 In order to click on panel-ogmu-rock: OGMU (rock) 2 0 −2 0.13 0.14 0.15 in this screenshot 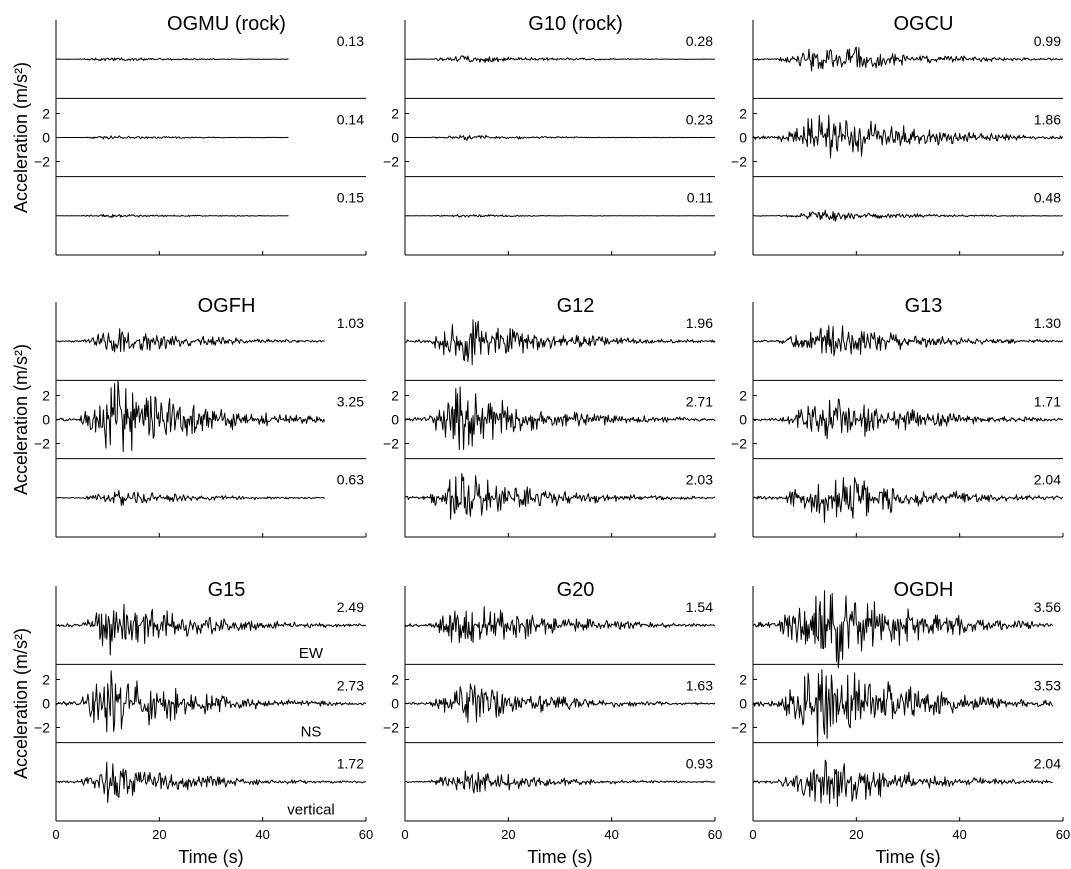, I will do `click(200, 134)`.